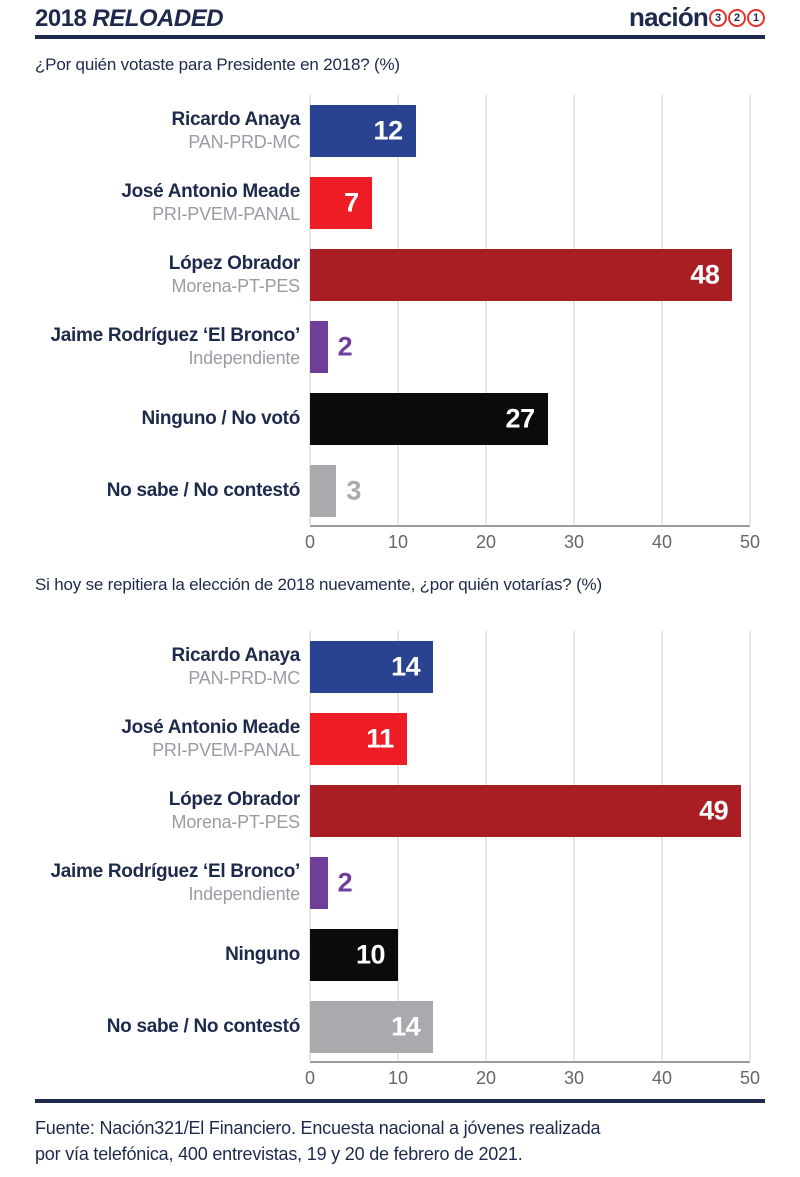 The image size is (800, 1177). I want to click on bar-row: No sabe / No contestó 14, so click(392, 1027).